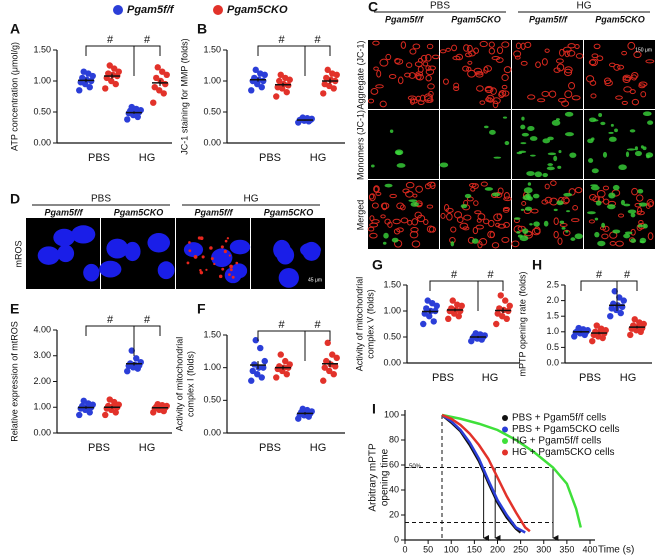  What do you see at coordinates (360, 145) in the screenshot?
I see `row-label: Monomers (JC-1)` at bounding box center [360, 145].